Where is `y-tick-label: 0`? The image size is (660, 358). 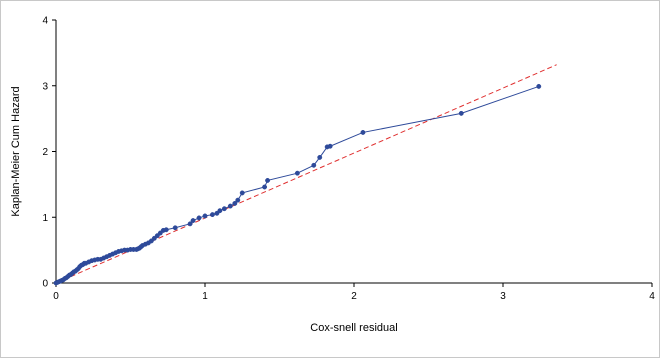
y-tick-label: 0 is located at coordinates (45, 284).